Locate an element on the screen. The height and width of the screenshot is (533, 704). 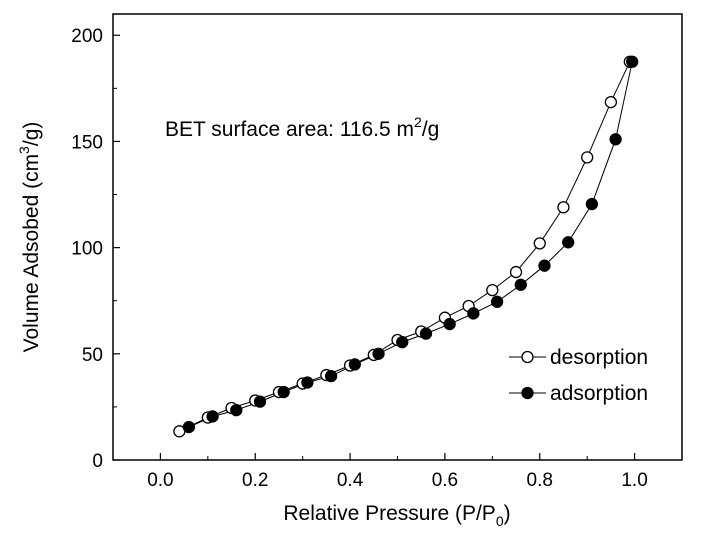
y-tick-label: 200 is located at coordinates (87, 36).